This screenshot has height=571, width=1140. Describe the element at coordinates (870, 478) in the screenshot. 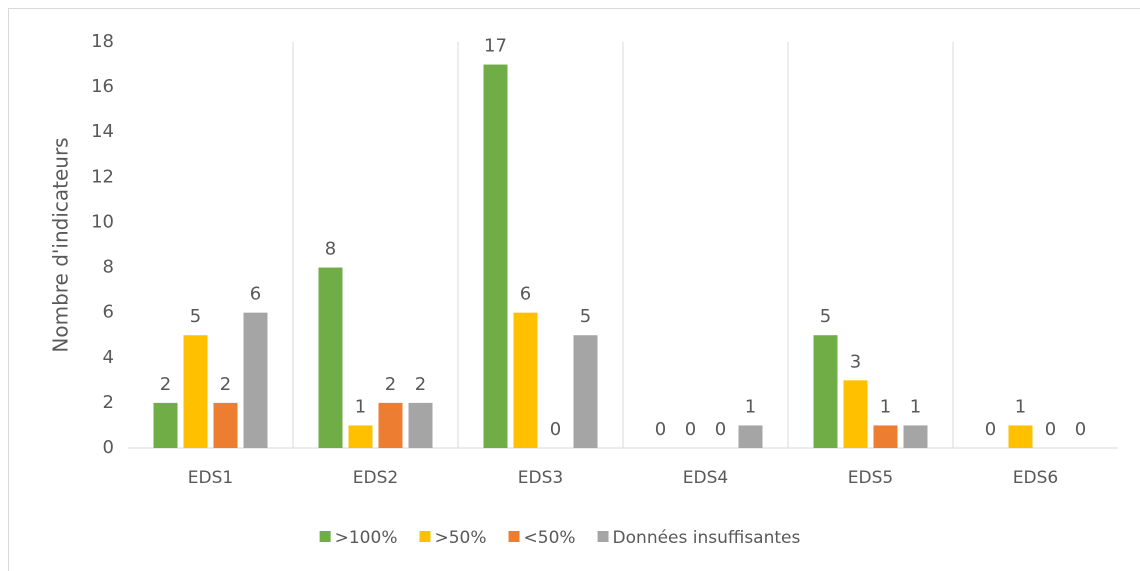

I see `x-tick-label: EDS5` at that location.